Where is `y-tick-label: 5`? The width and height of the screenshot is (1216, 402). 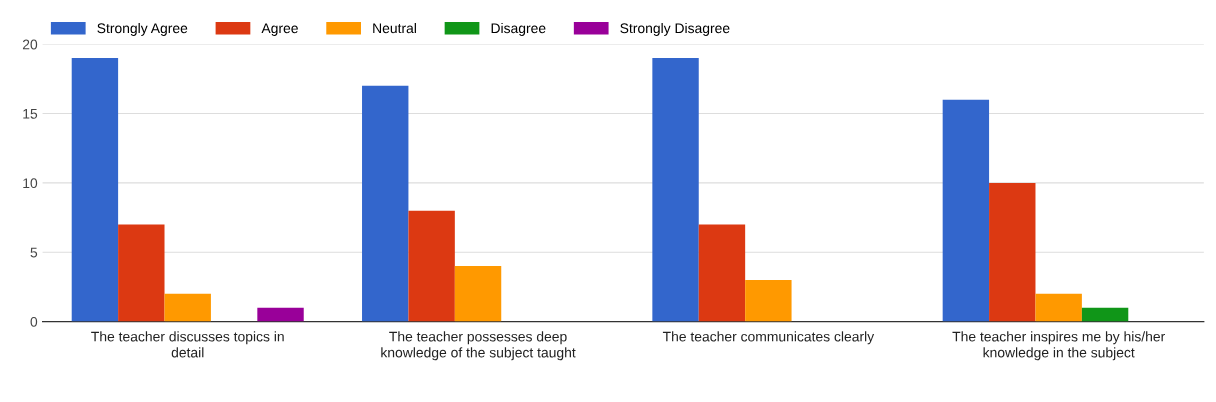
y-tick-label: 5 is located at coordinates (34, 252).